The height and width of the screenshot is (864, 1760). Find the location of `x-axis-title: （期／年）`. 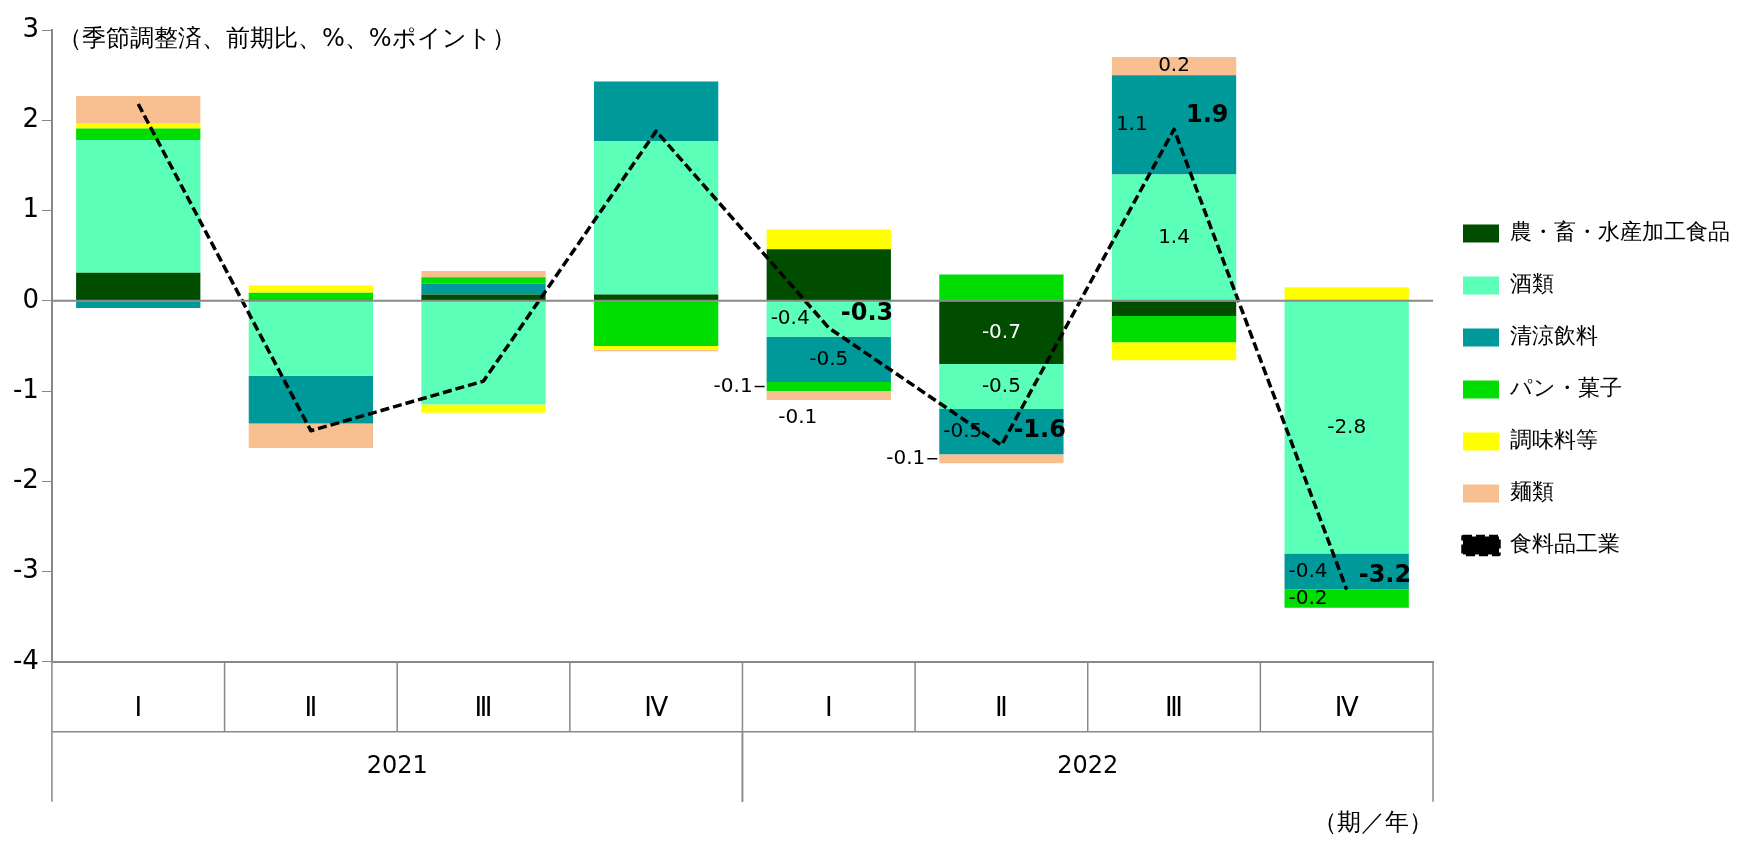

x-axis-title: （期／年） is located at coordinates (1373, 822).